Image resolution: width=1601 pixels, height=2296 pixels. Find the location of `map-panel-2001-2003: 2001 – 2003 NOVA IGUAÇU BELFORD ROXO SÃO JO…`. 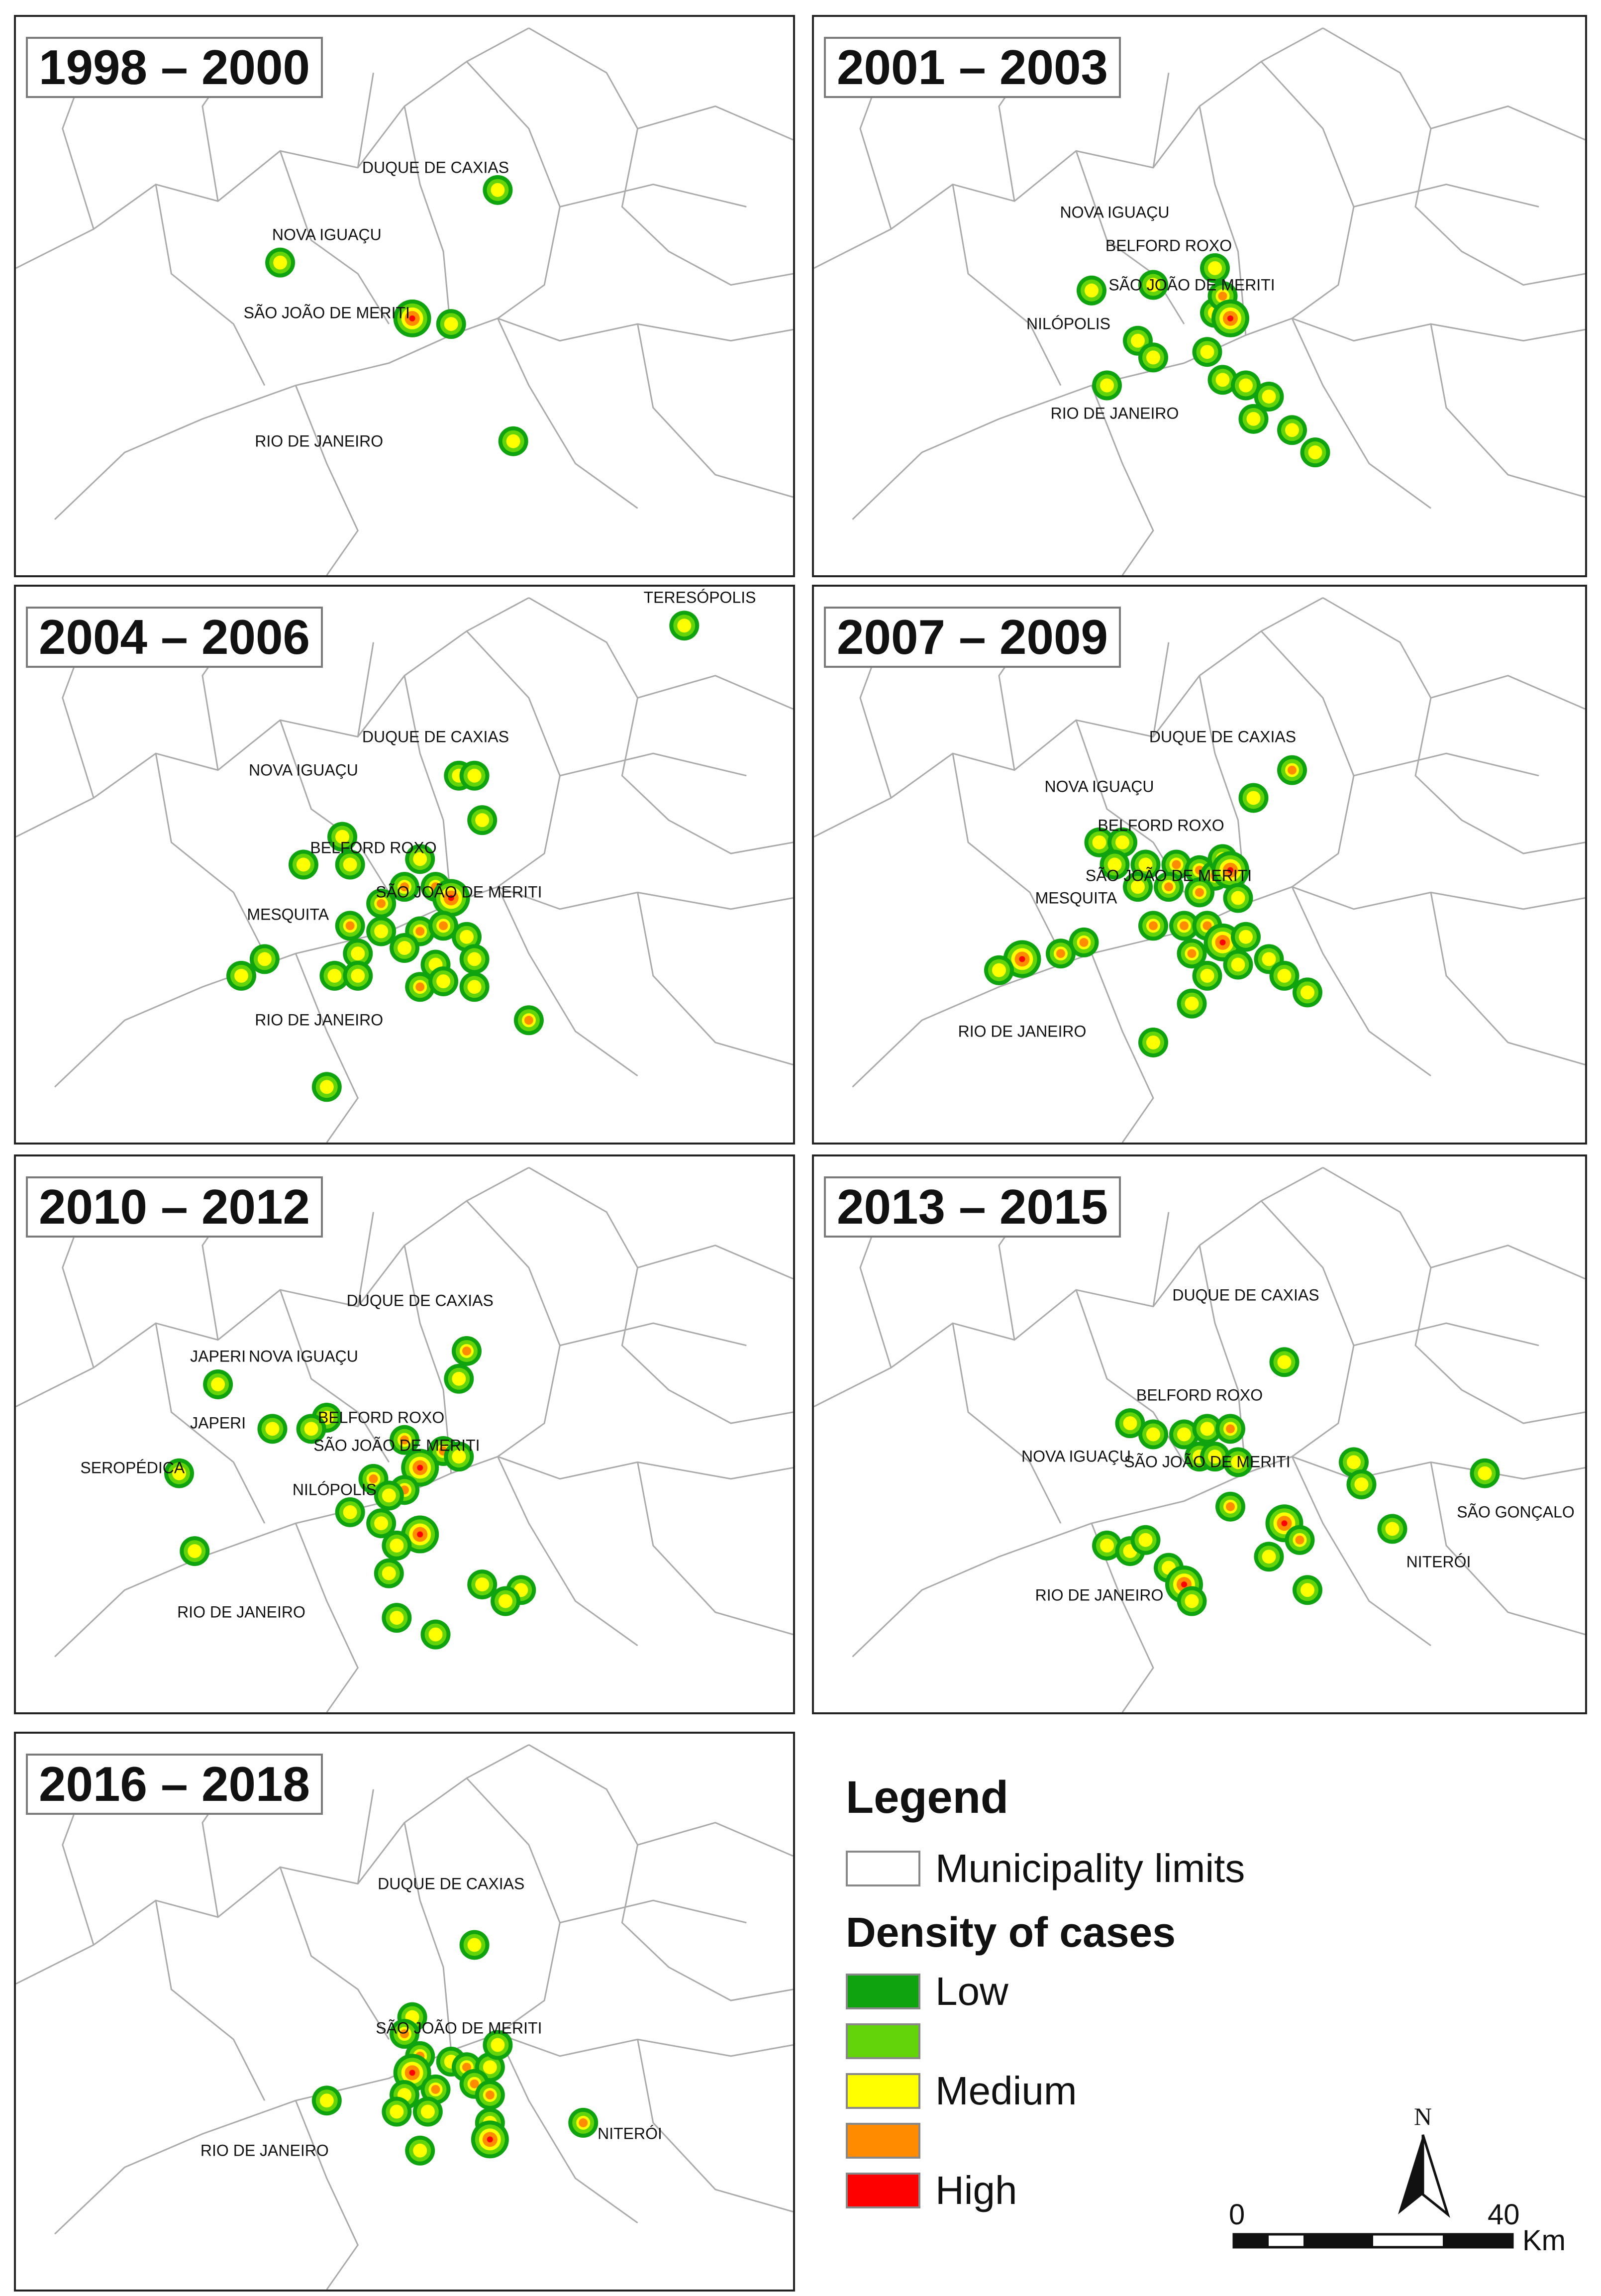

map-panel-2001-2003: 2001 – 2003 NOVA IGUAÇU BELFORD ROXO SÃO JO… is located at coordinates (1199, 296).